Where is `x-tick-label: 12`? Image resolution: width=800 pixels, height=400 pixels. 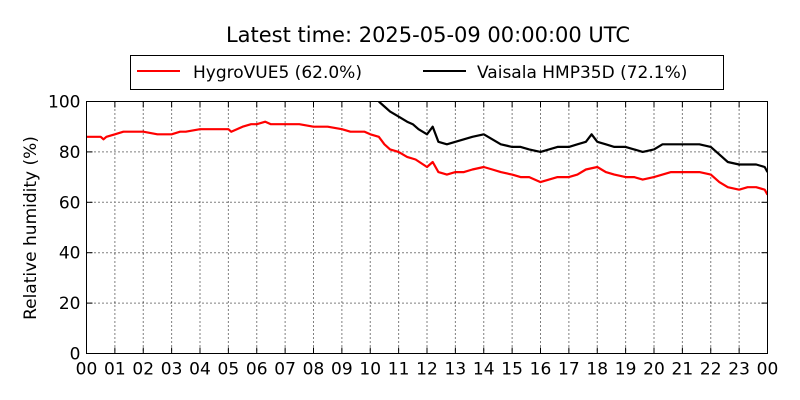 x-tick-label: 12 is located at coordinates (427, 370).